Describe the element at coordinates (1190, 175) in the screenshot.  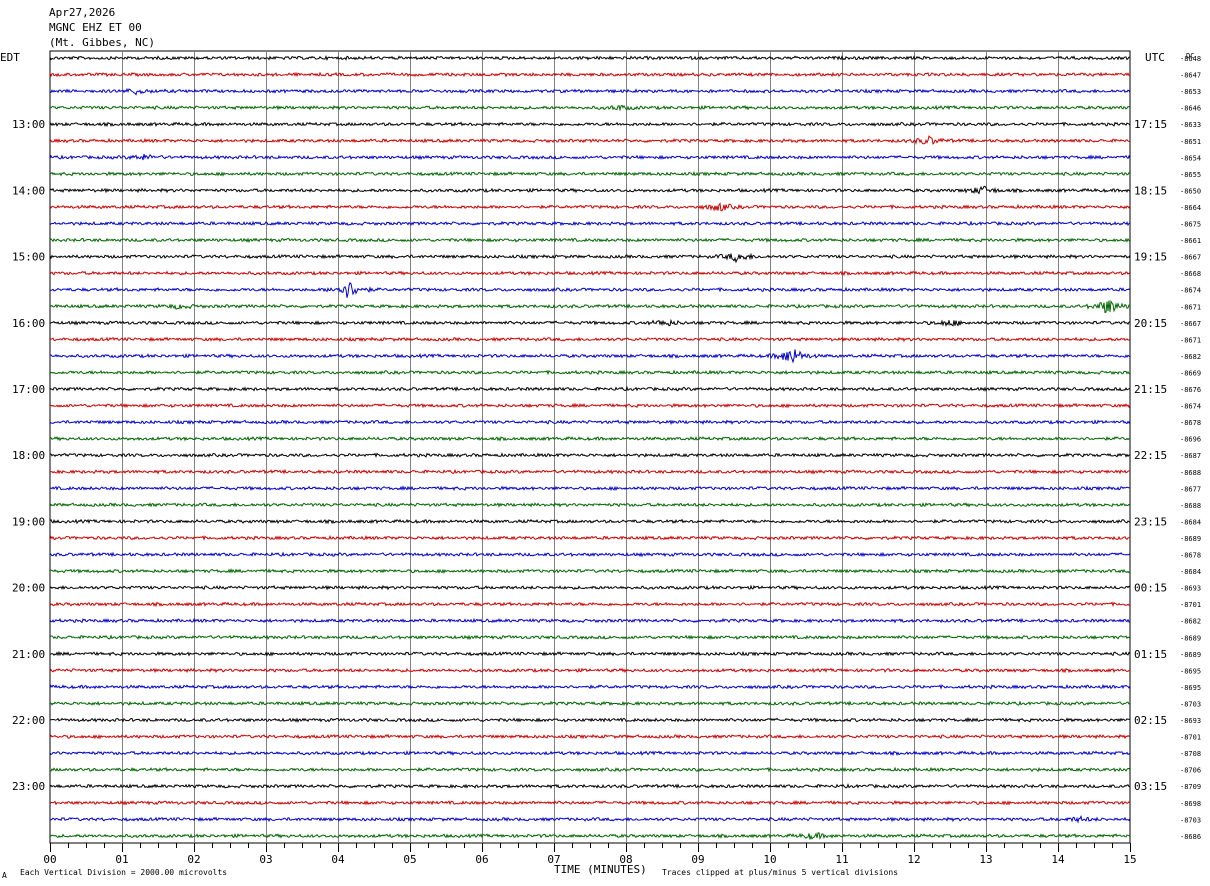
I see `dc-offset-label: -8655` at that location.